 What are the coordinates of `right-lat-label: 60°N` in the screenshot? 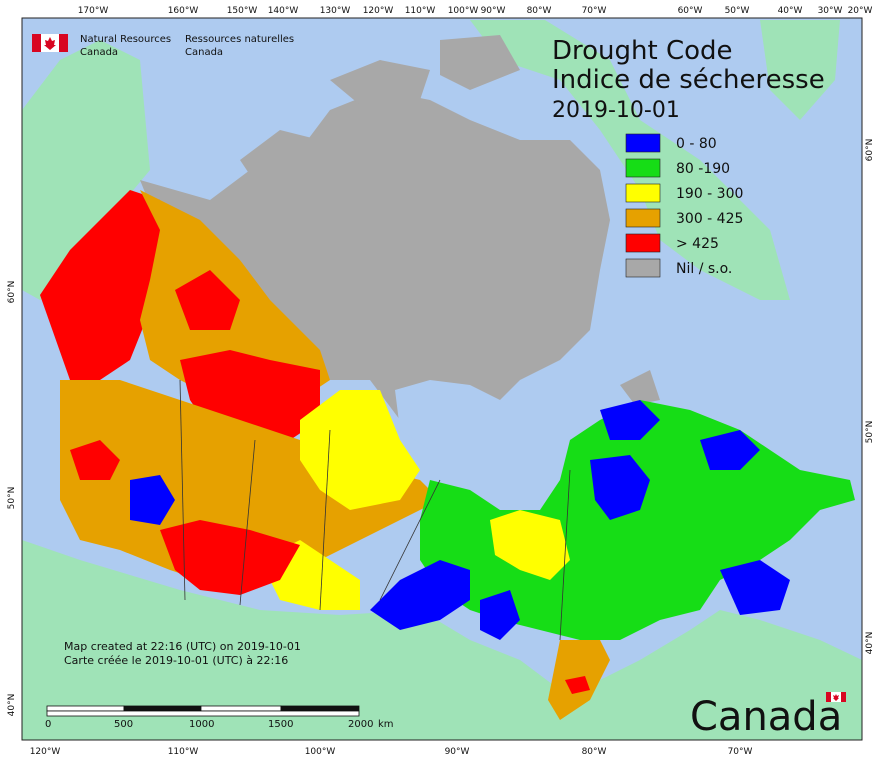 It's located at (870, 150).